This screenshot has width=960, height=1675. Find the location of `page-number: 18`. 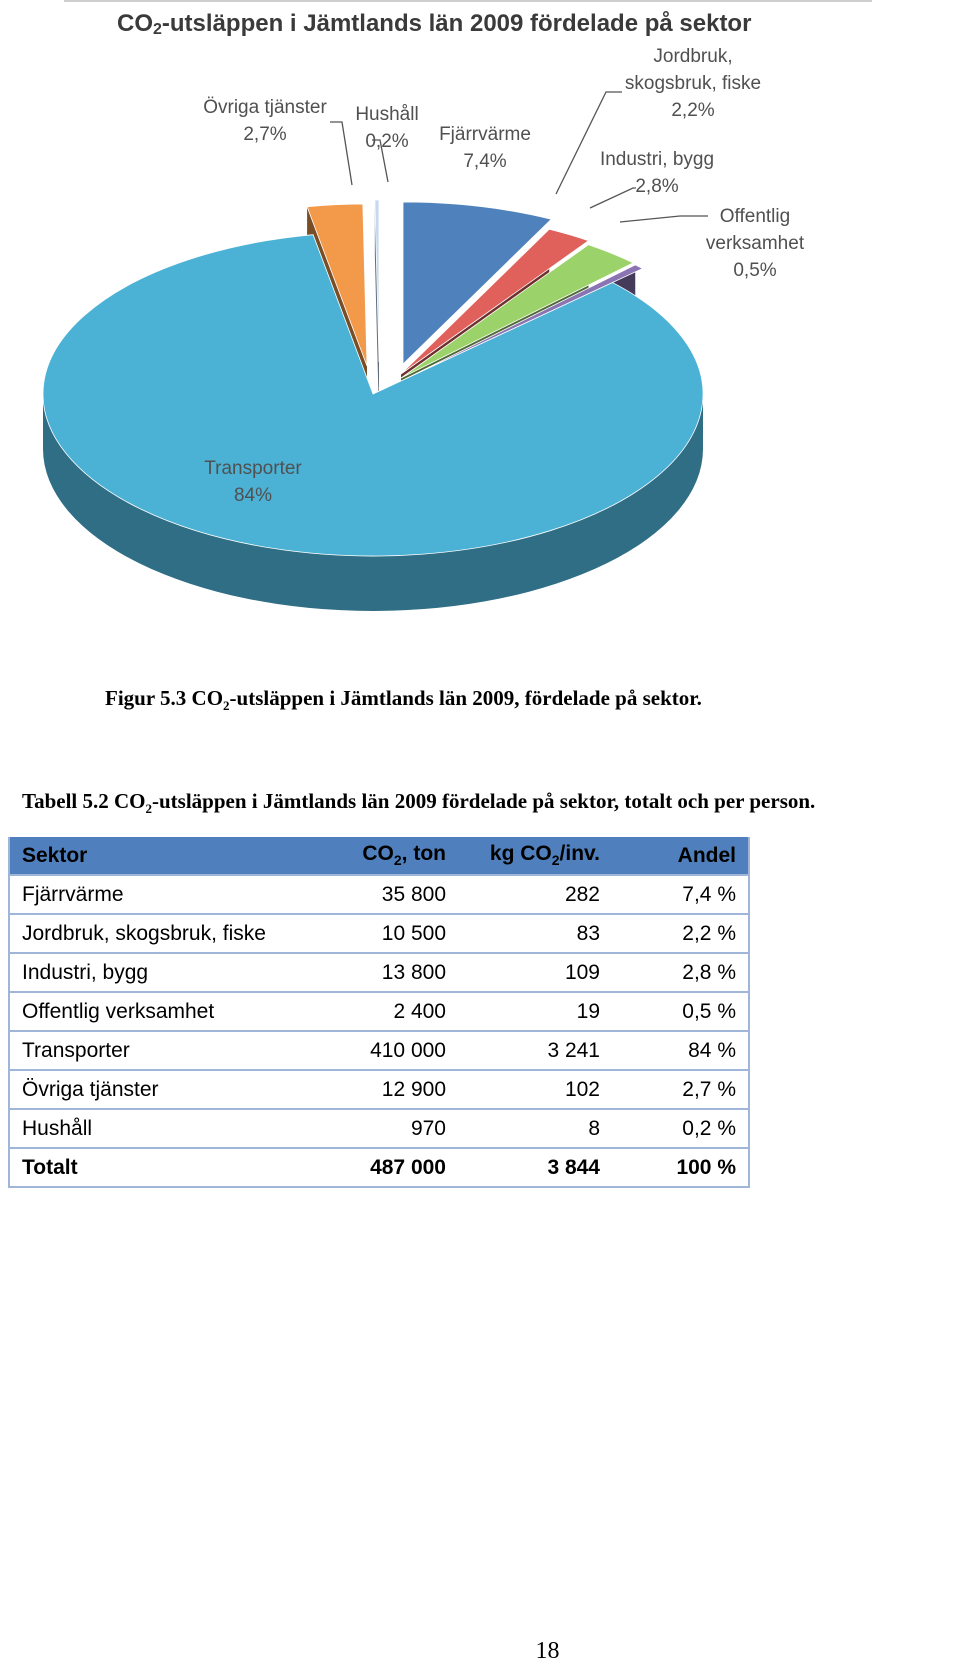

page-number: 18 is located at coordinates (547, 1651).